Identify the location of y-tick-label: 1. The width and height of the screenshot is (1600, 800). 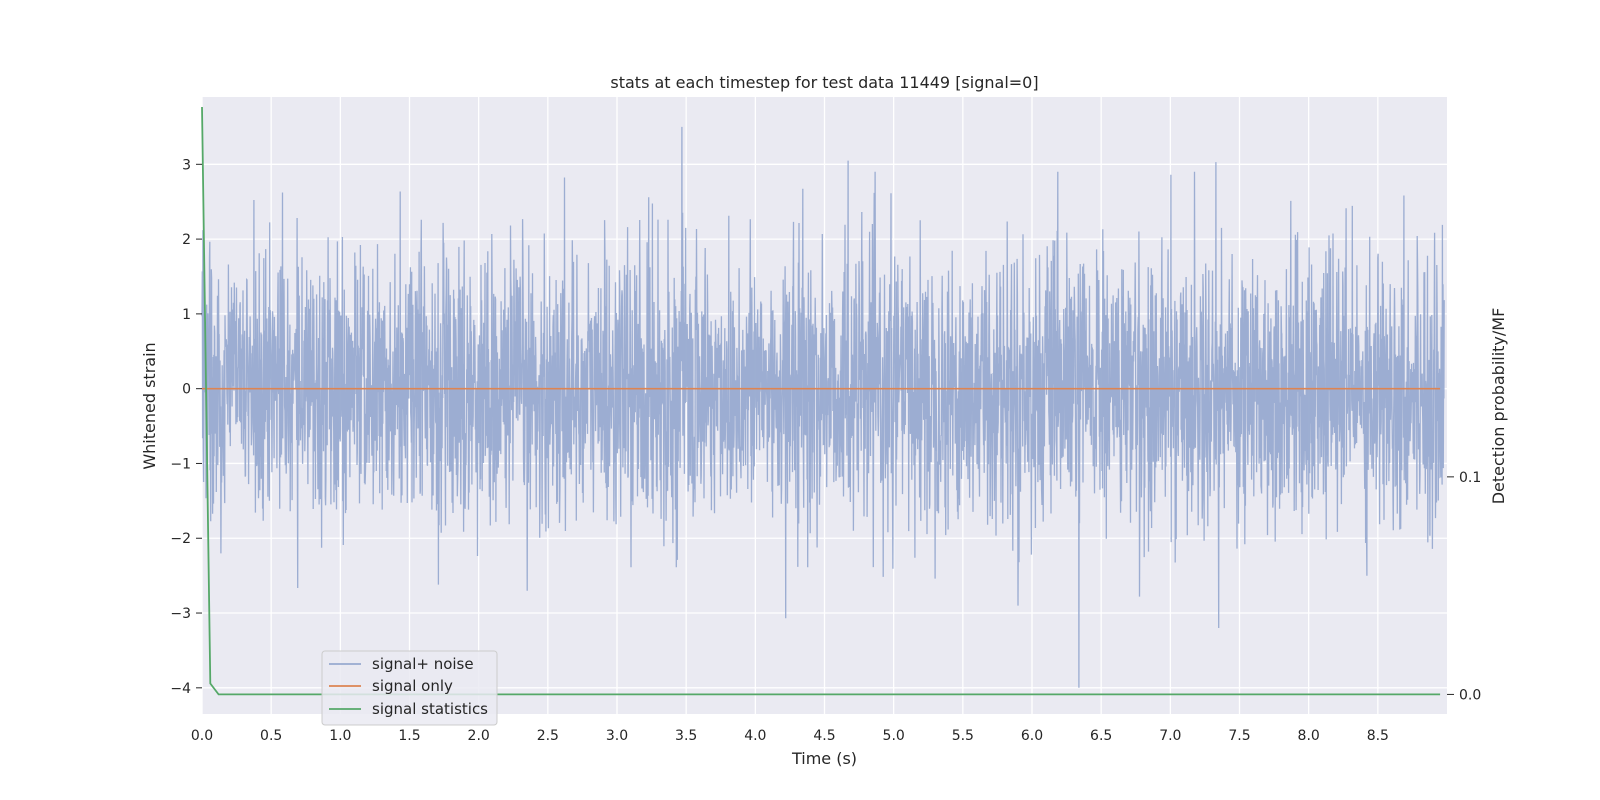
(186, 315).